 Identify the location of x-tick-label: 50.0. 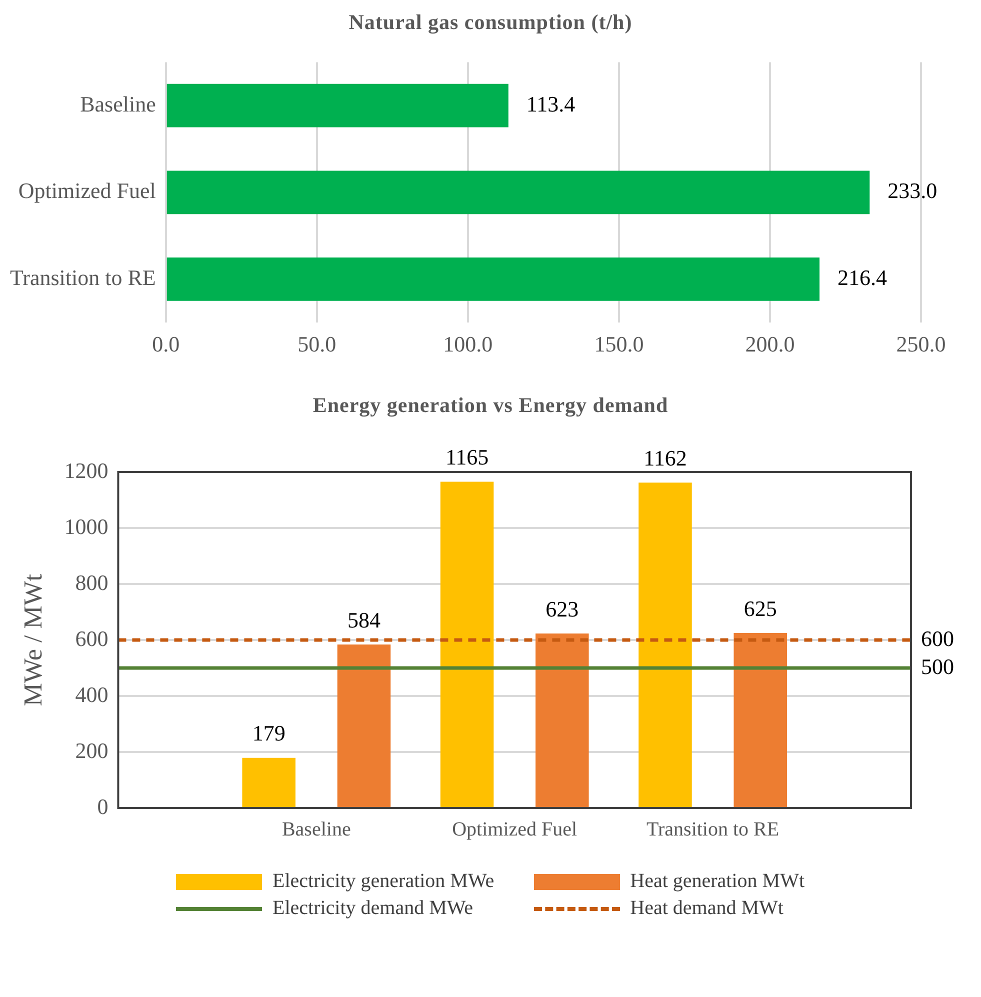
(317, 344).